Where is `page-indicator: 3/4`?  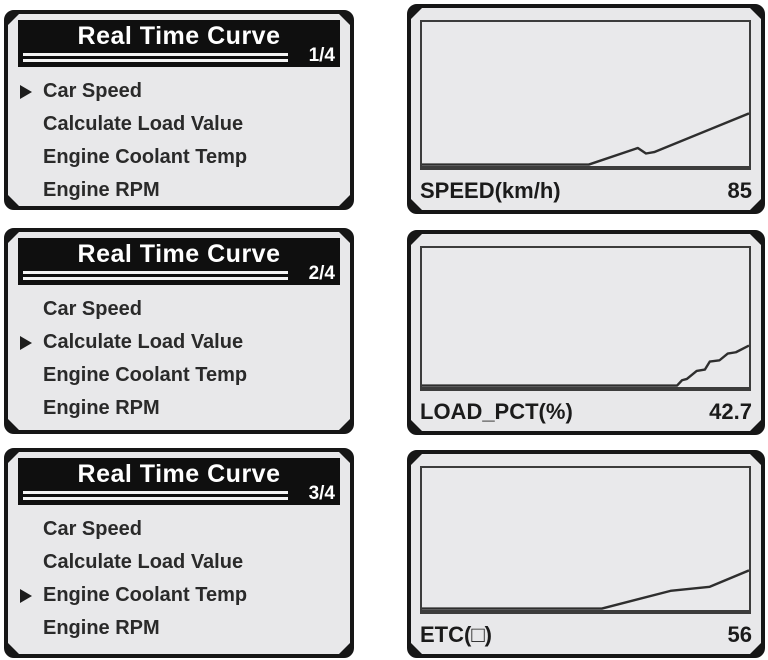 page-indicator: 3/4 is located at coordinates (321, 493).